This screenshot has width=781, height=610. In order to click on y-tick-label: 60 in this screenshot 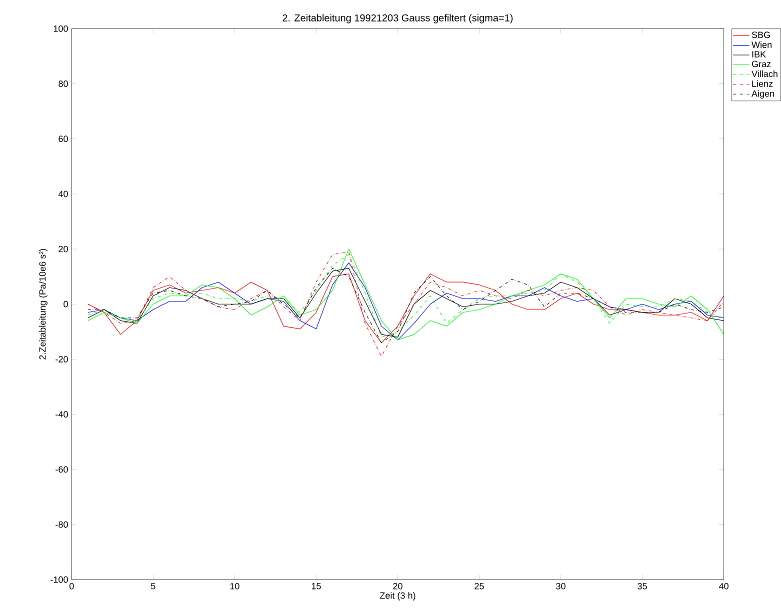, I will do `click(63, 139)`.